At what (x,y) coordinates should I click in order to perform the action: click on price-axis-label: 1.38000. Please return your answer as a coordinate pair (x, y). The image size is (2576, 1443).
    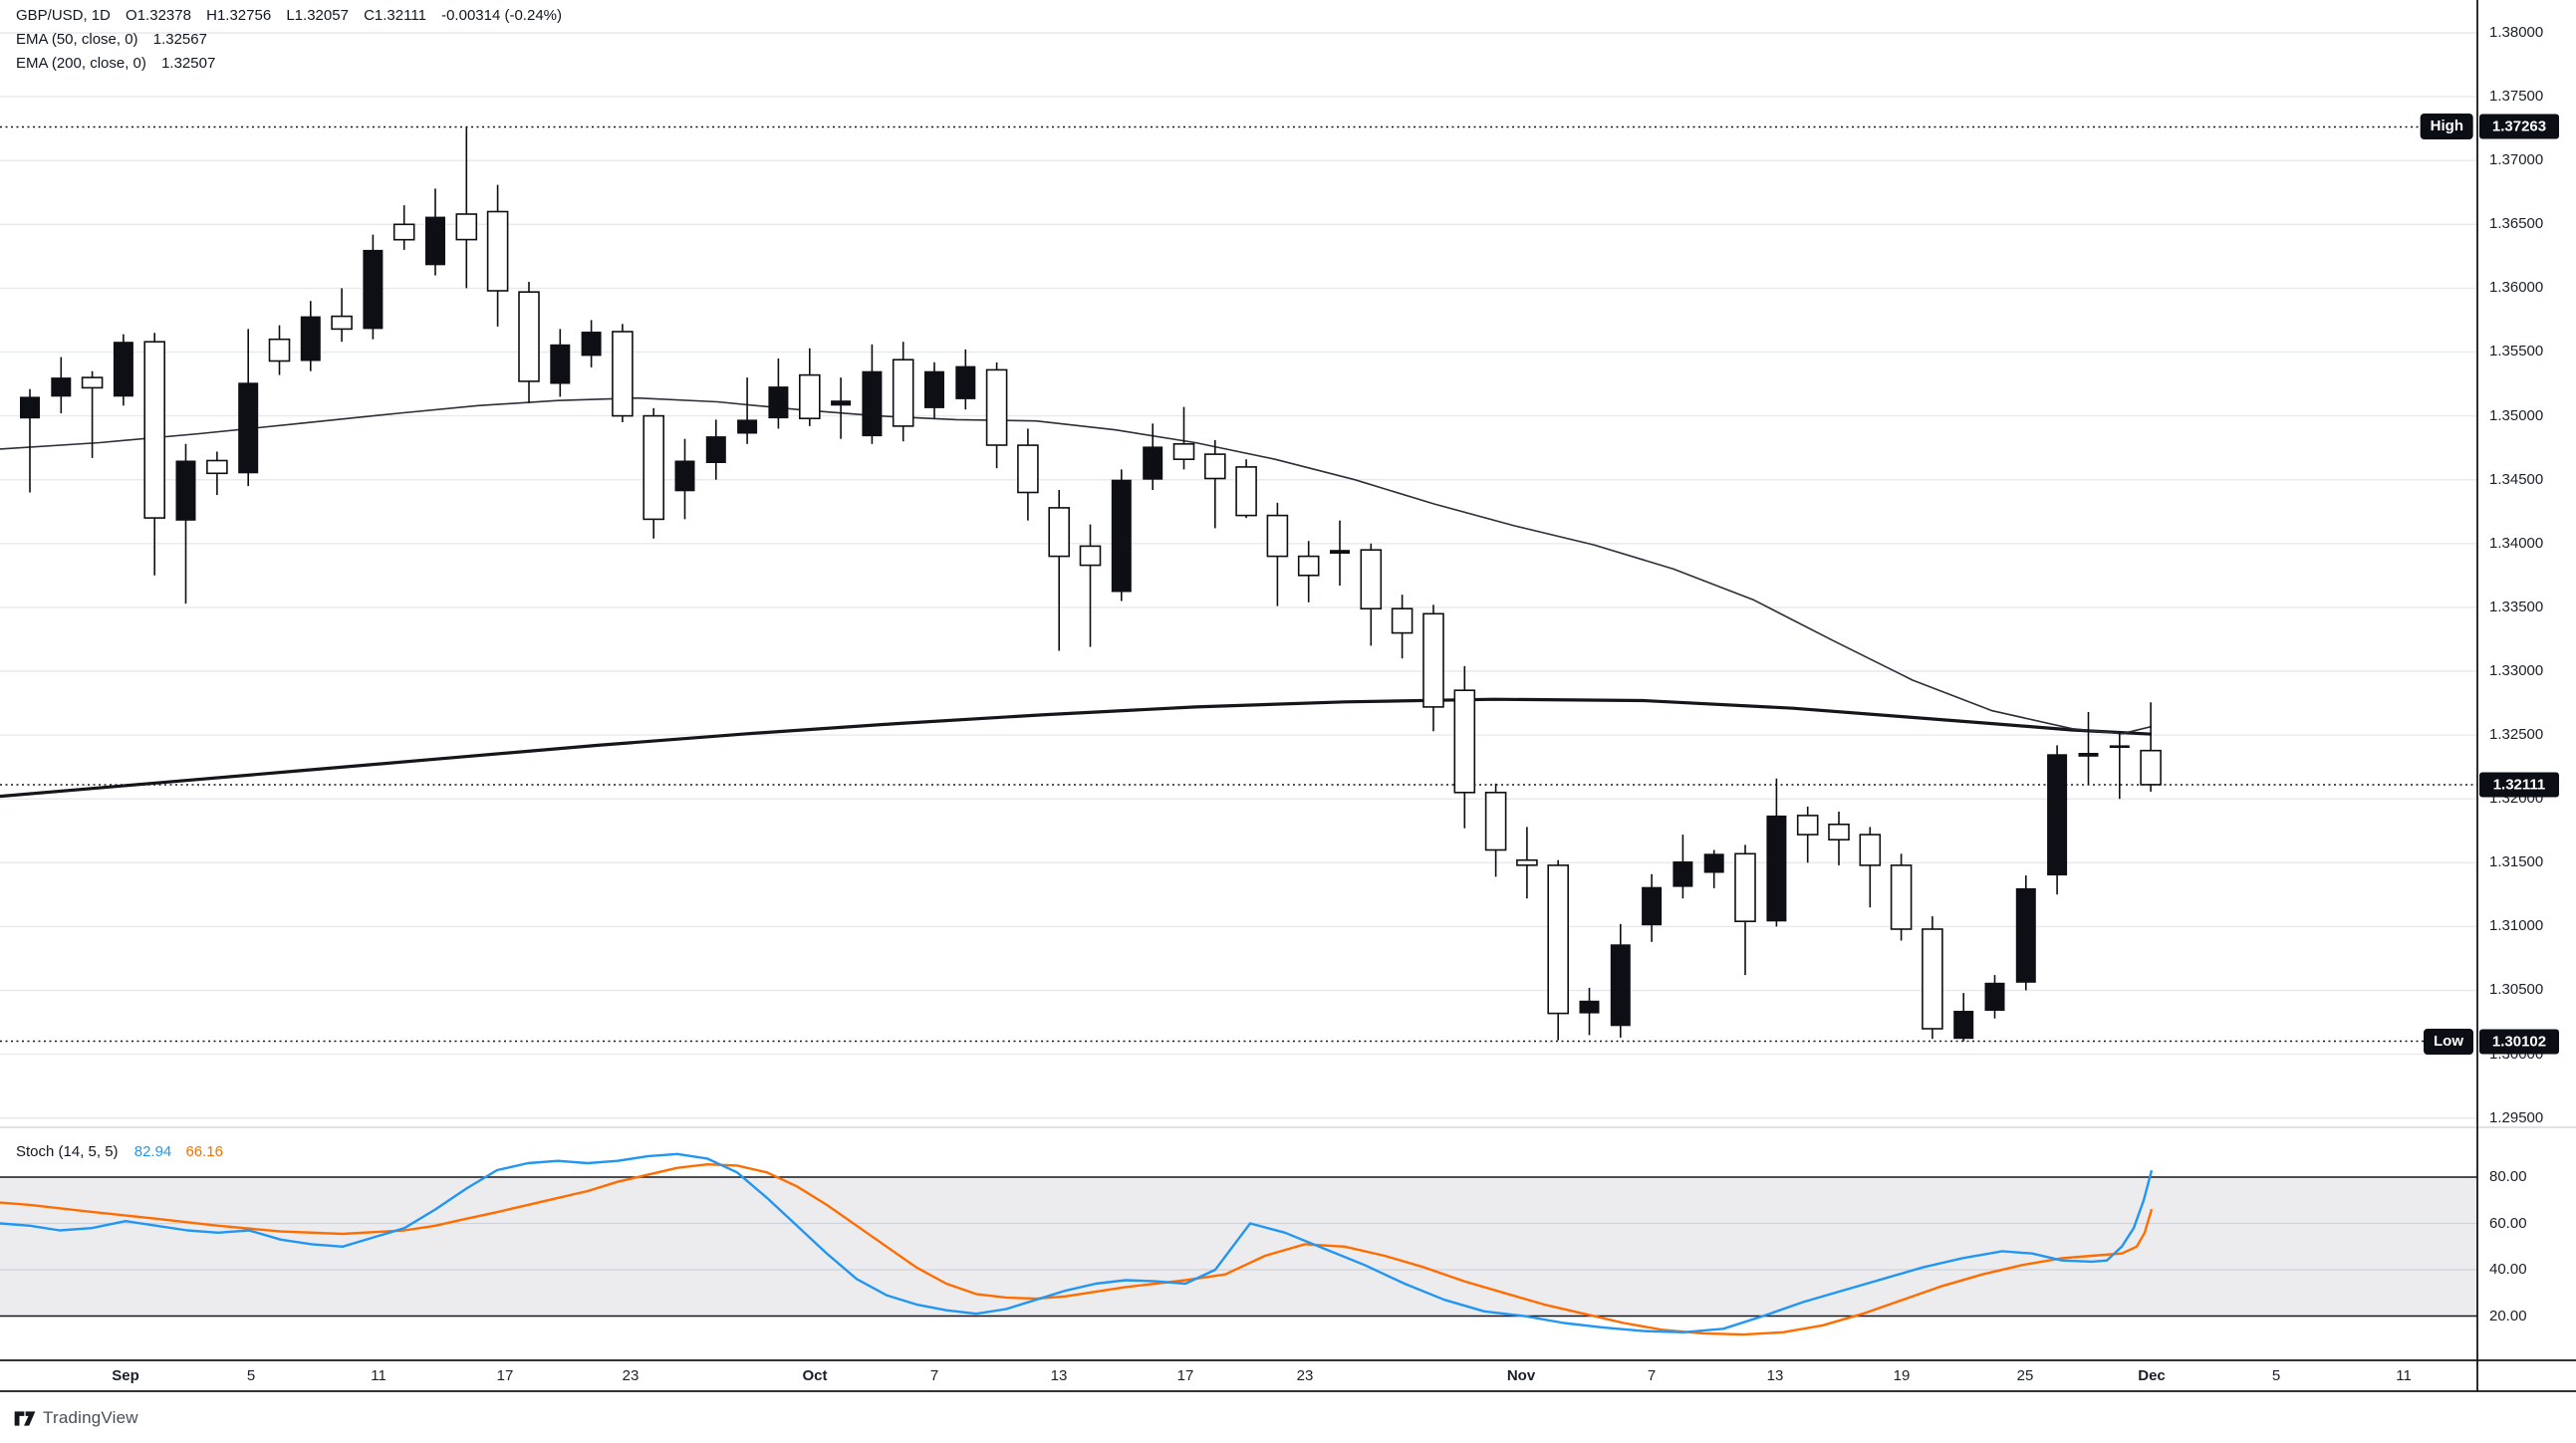
    Looking at the image, I should click on (2516, 32).